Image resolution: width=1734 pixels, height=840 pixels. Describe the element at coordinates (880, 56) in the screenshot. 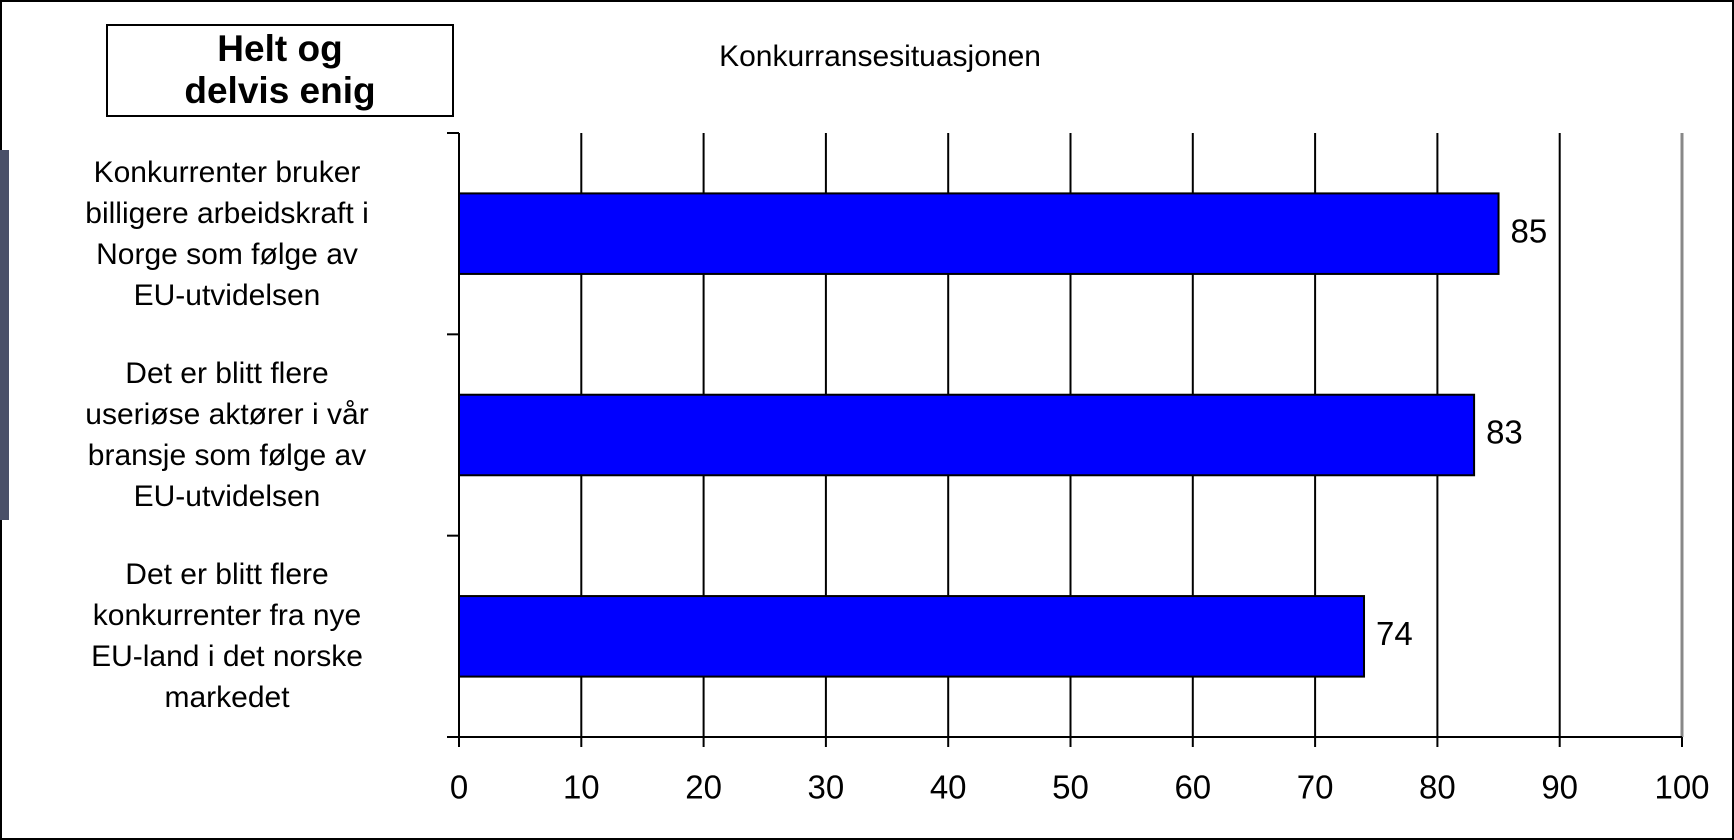

I see `chart-title: Konkurransesituasjonen` at that location.